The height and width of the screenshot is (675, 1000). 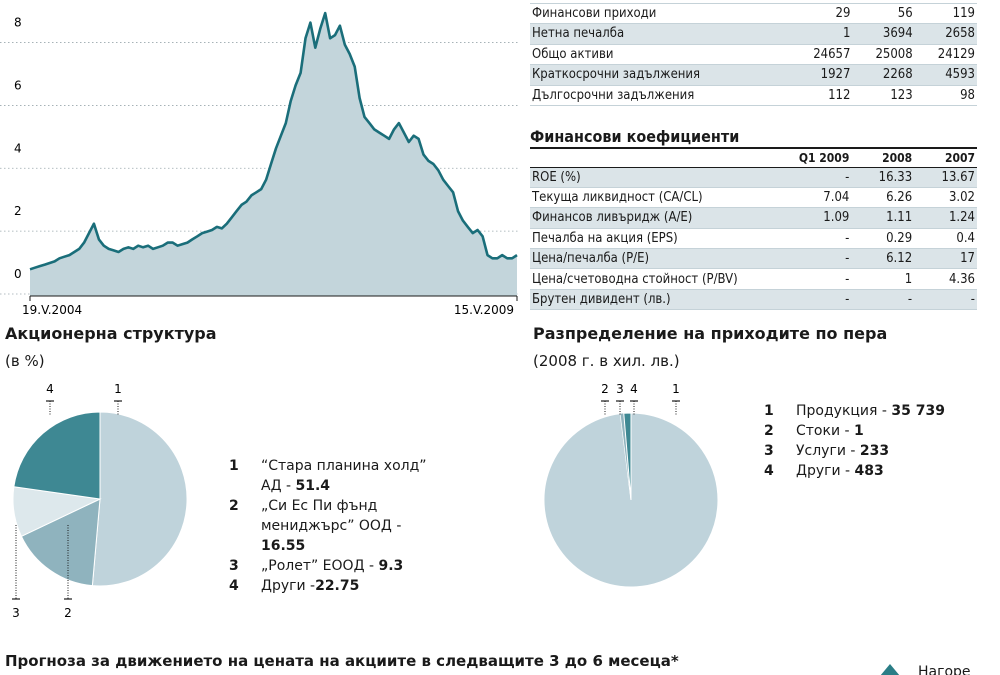 What do you see at coordinates (645, 198) in the screenshot?
I see `row-label: Текуща ликвидност (CA/CL)` at bounding box center [645, 198].